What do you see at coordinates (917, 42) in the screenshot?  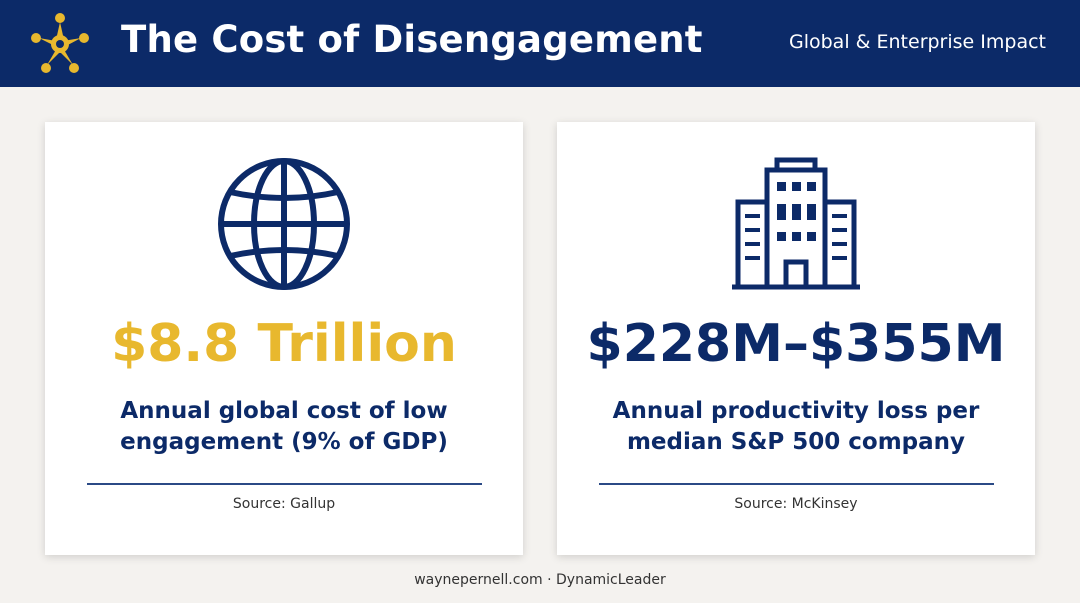 I see `subtitle: Global & Enterprise Impact` at bounding box center [917, 42].